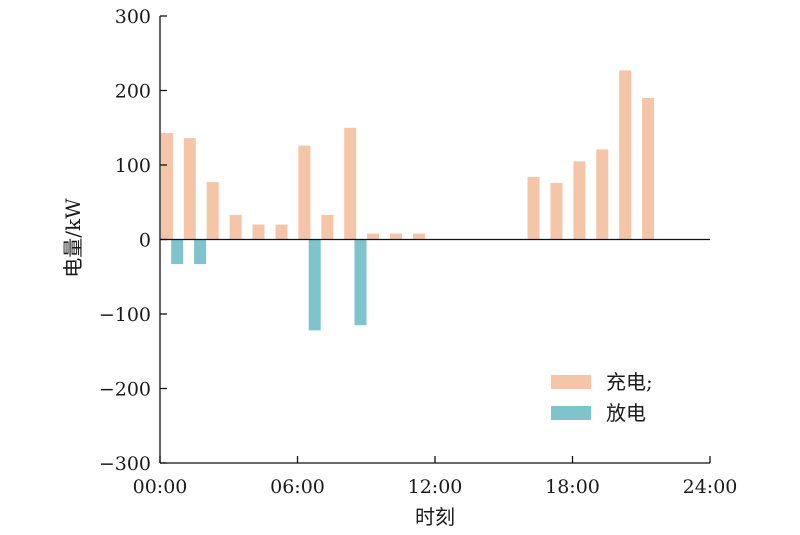 The width and height of the screenshot is (800, 535). Describe the element at coordinates (629, 382) in the screenshot. I see `legend-label-charge: 充电;` at that location.